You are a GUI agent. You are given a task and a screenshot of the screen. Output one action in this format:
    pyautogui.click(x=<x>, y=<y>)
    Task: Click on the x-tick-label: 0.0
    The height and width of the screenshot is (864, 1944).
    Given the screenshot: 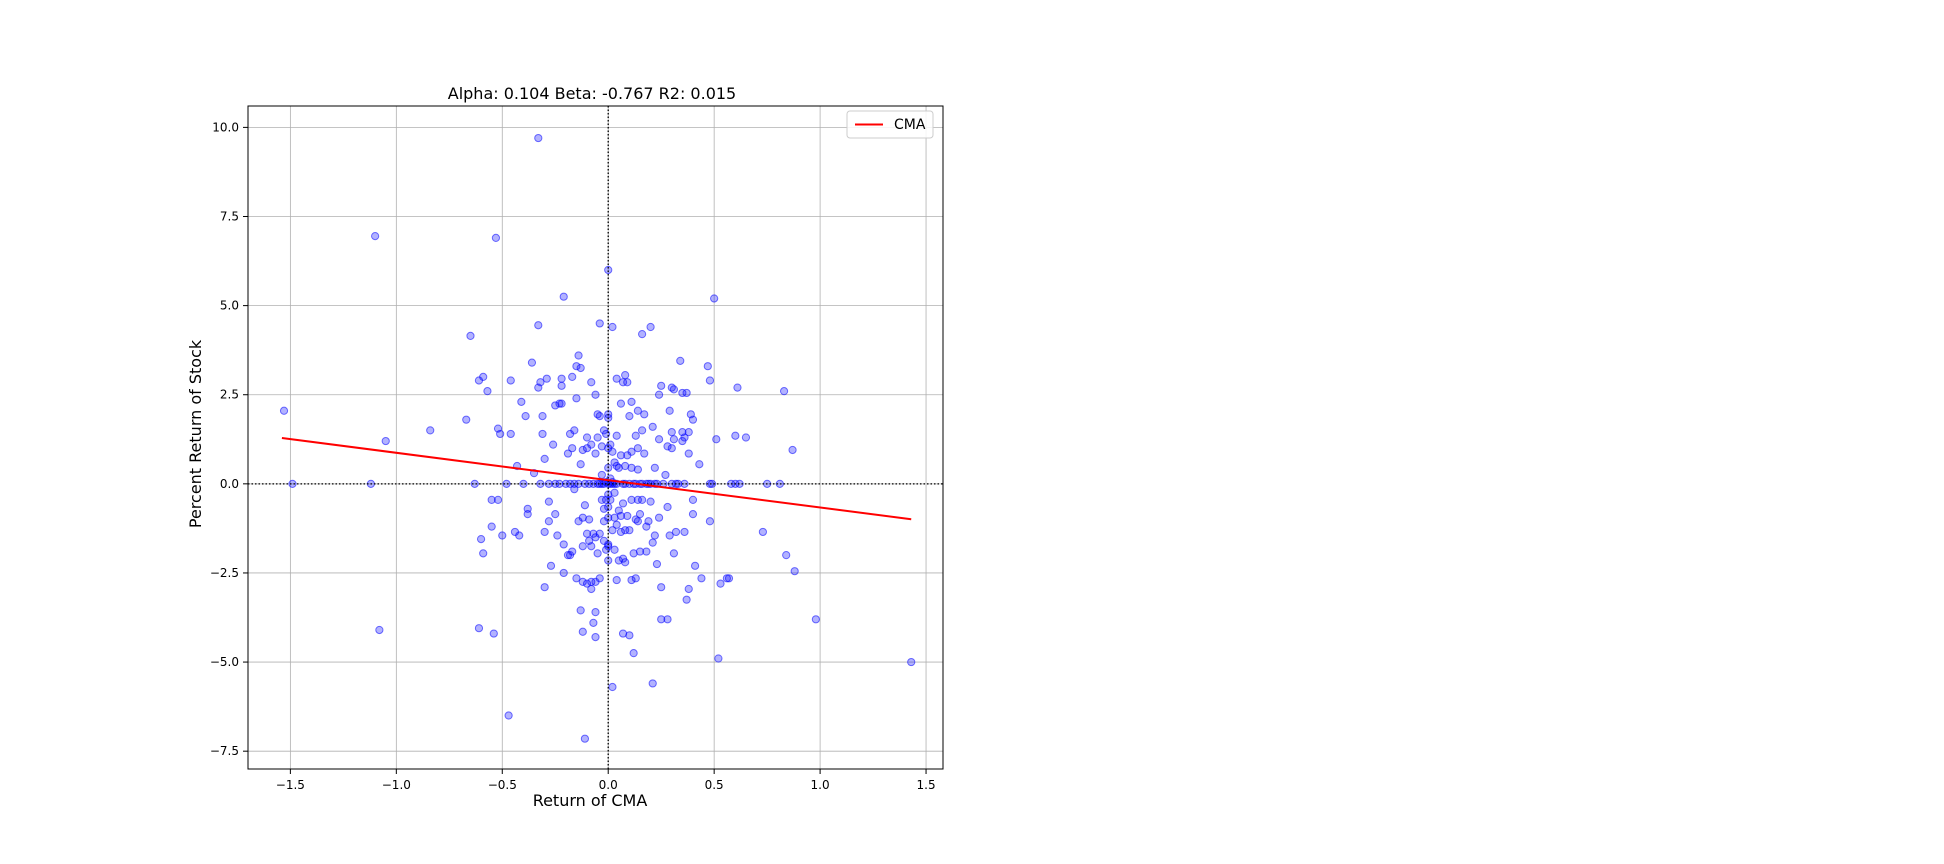 What is the action you would take?
    pyautogui.click(x=608, y=785)
    